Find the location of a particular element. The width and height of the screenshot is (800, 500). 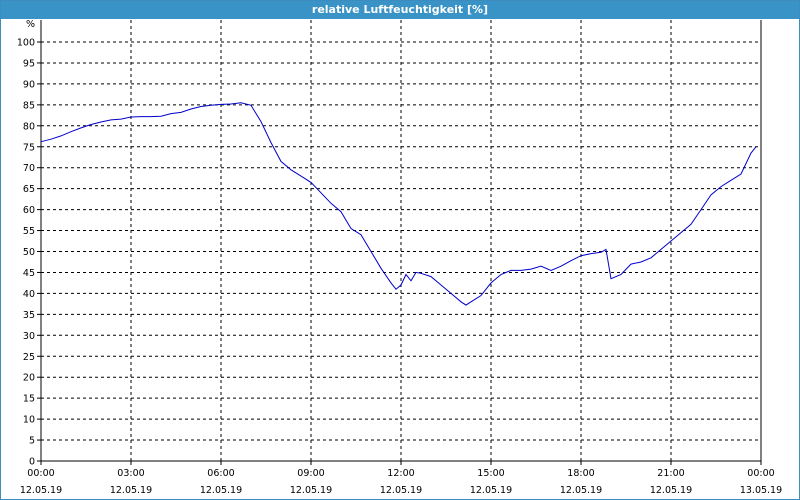

y-tick-label: 40 is located at coordinates (29, 294).